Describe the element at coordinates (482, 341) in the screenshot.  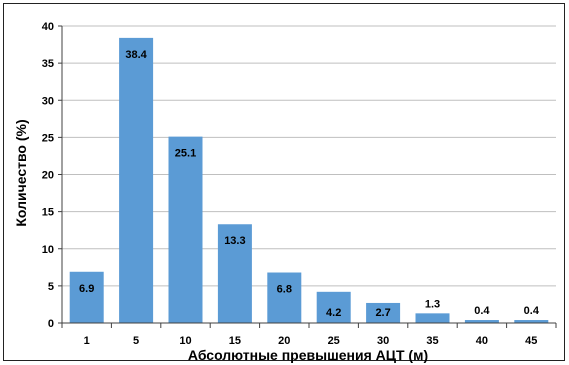
I see `x-tick-label: 40` at that location.